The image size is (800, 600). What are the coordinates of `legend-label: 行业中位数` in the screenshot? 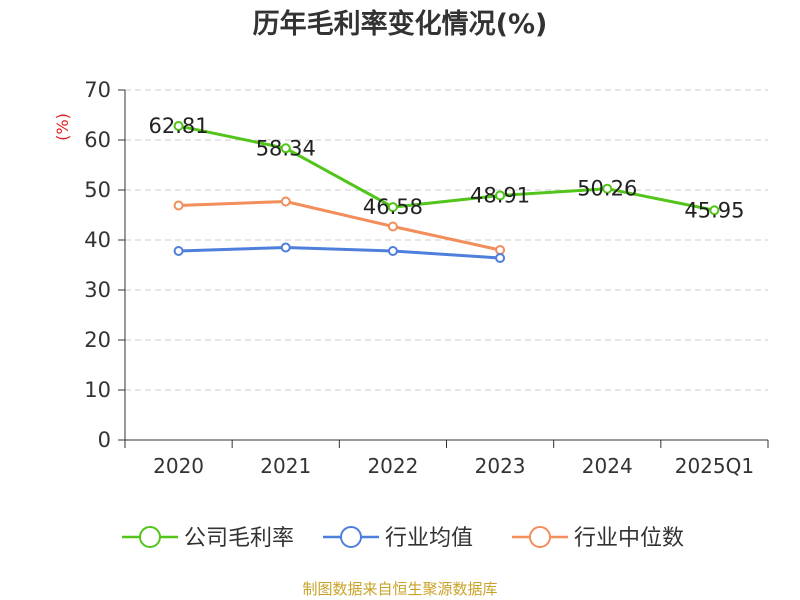 It's located at (629, 538).